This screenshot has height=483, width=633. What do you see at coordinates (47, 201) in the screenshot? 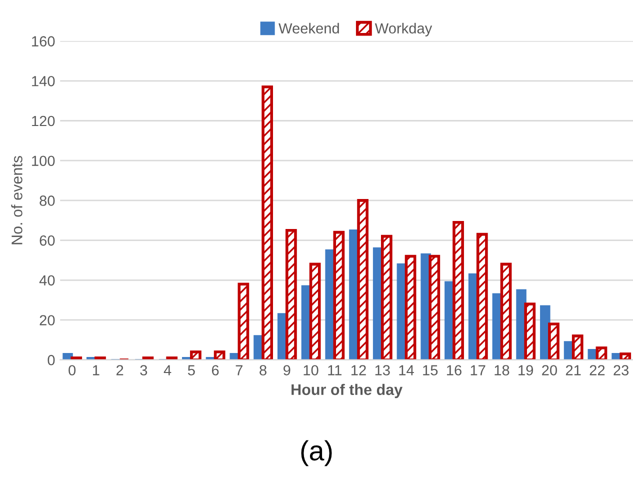
I see `y-tick-label: 80` at bounding box center [47, 201].